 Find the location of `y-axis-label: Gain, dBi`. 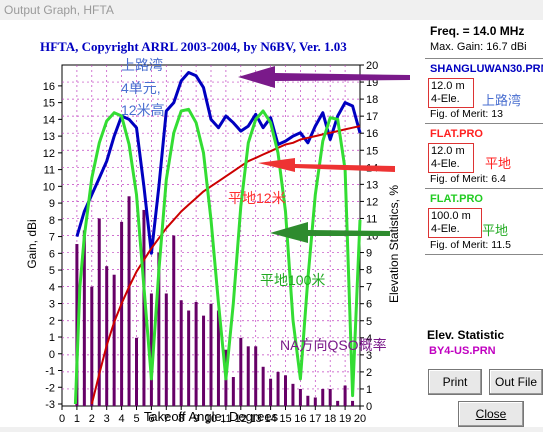

y-axis-label: Gain, dBi is located at coordinates (32, 243).